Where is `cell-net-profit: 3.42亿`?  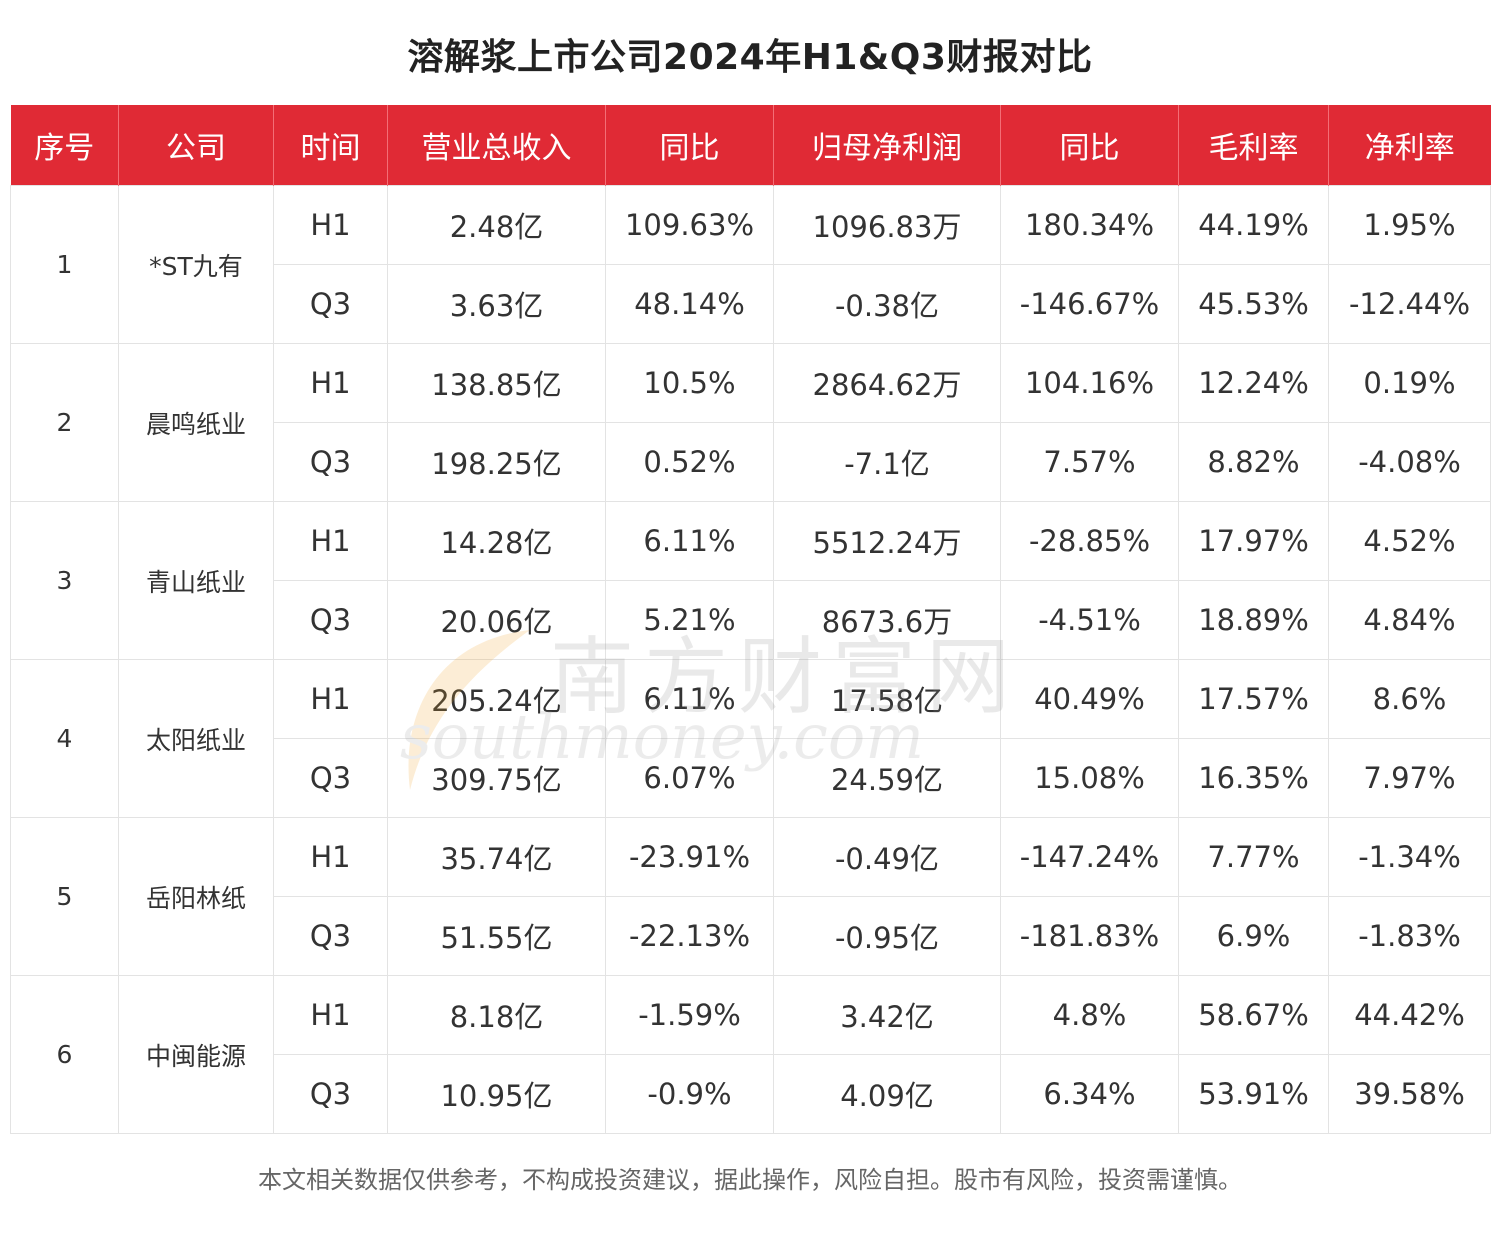 cell-net-profit: 3.42亿 is located at coordinates (887, 1015).